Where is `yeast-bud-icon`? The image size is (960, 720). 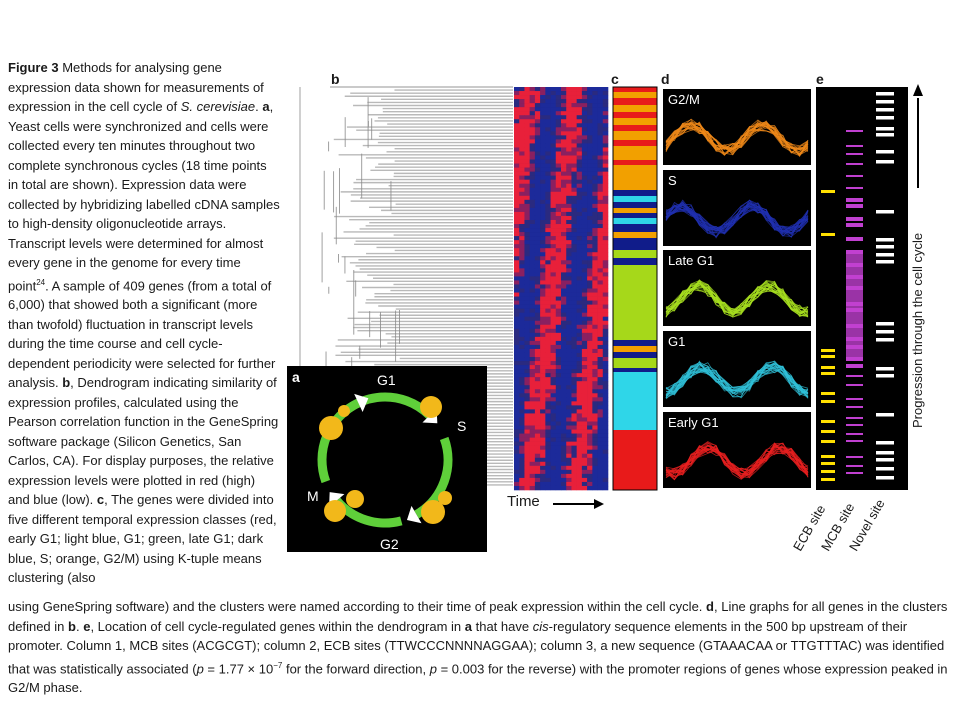 yeast-bud-icon is located at coordinates (445, 498).